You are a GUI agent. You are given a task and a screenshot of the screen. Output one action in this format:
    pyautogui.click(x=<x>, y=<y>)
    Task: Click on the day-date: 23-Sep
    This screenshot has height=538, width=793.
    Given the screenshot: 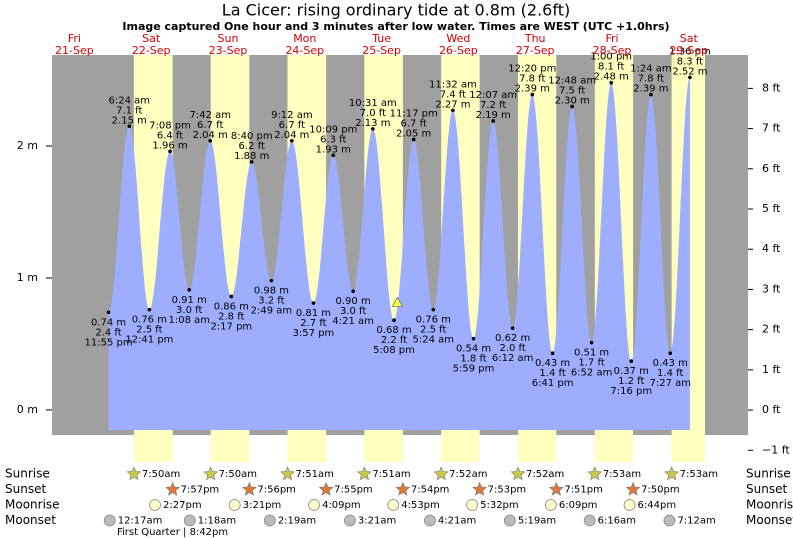 What is the action you would take?
    pyautogui.click(x=228, y=50)
    